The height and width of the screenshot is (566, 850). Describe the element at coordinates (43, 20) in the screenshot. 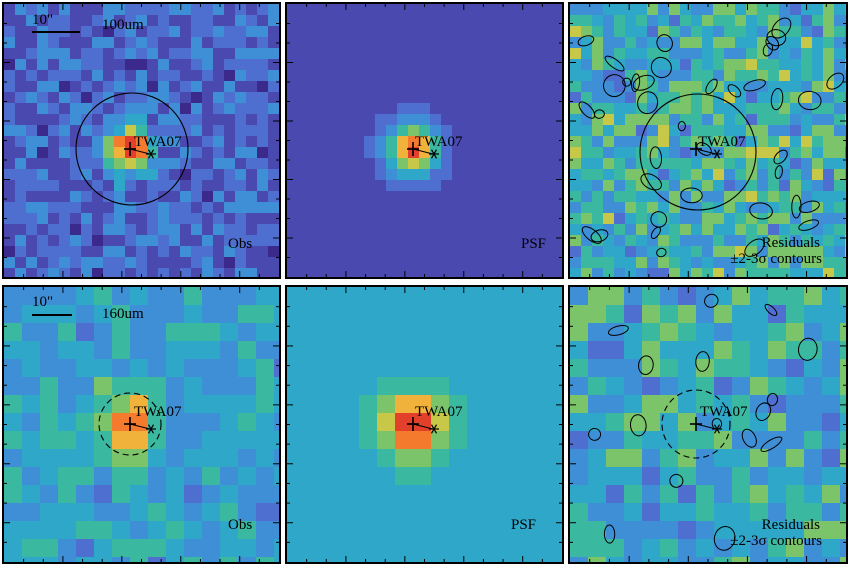

I see `scale-bar-label-100um: 10"` at that location.